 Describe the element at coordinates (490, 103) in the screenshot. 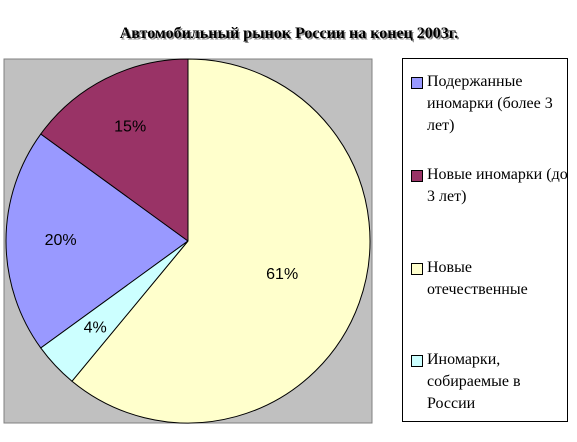

I see `legend-label: Подержанные иномарки (более 3 лет)` at that location.